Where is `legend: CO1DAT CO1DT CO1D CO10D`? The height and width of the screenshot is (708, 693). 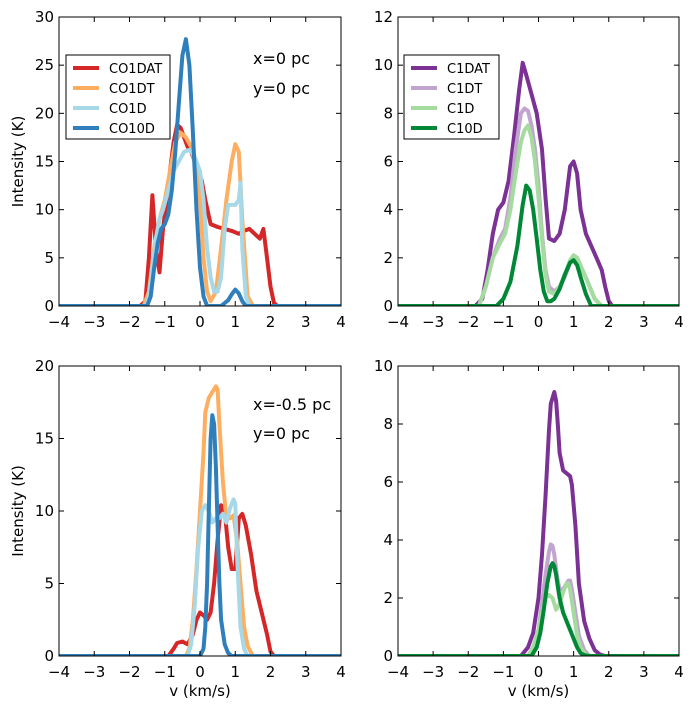 legend: CO1DAT CO1DT CO1D CO10D is located at coordinates (118, 97).